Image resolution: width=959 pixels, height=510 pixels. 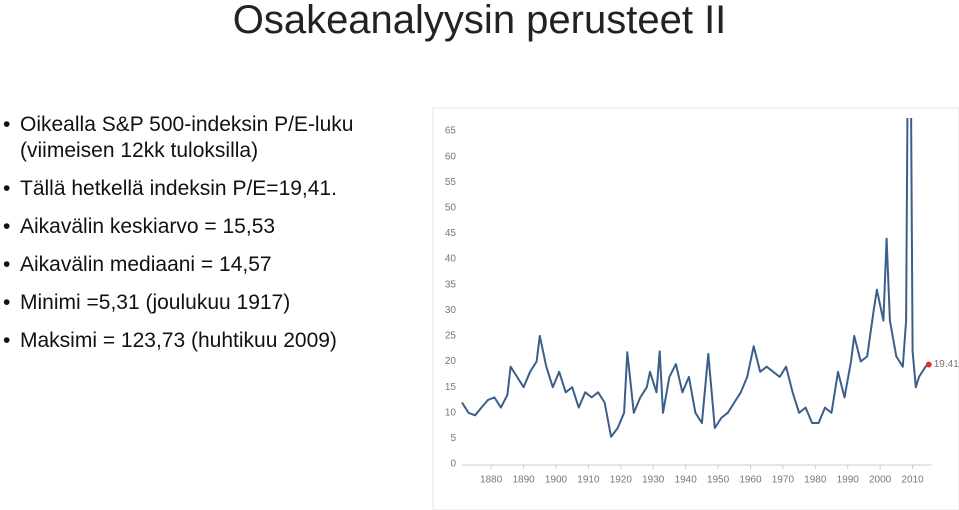 I want to click on y-tick-label: 65, so click(x=451, y=131).